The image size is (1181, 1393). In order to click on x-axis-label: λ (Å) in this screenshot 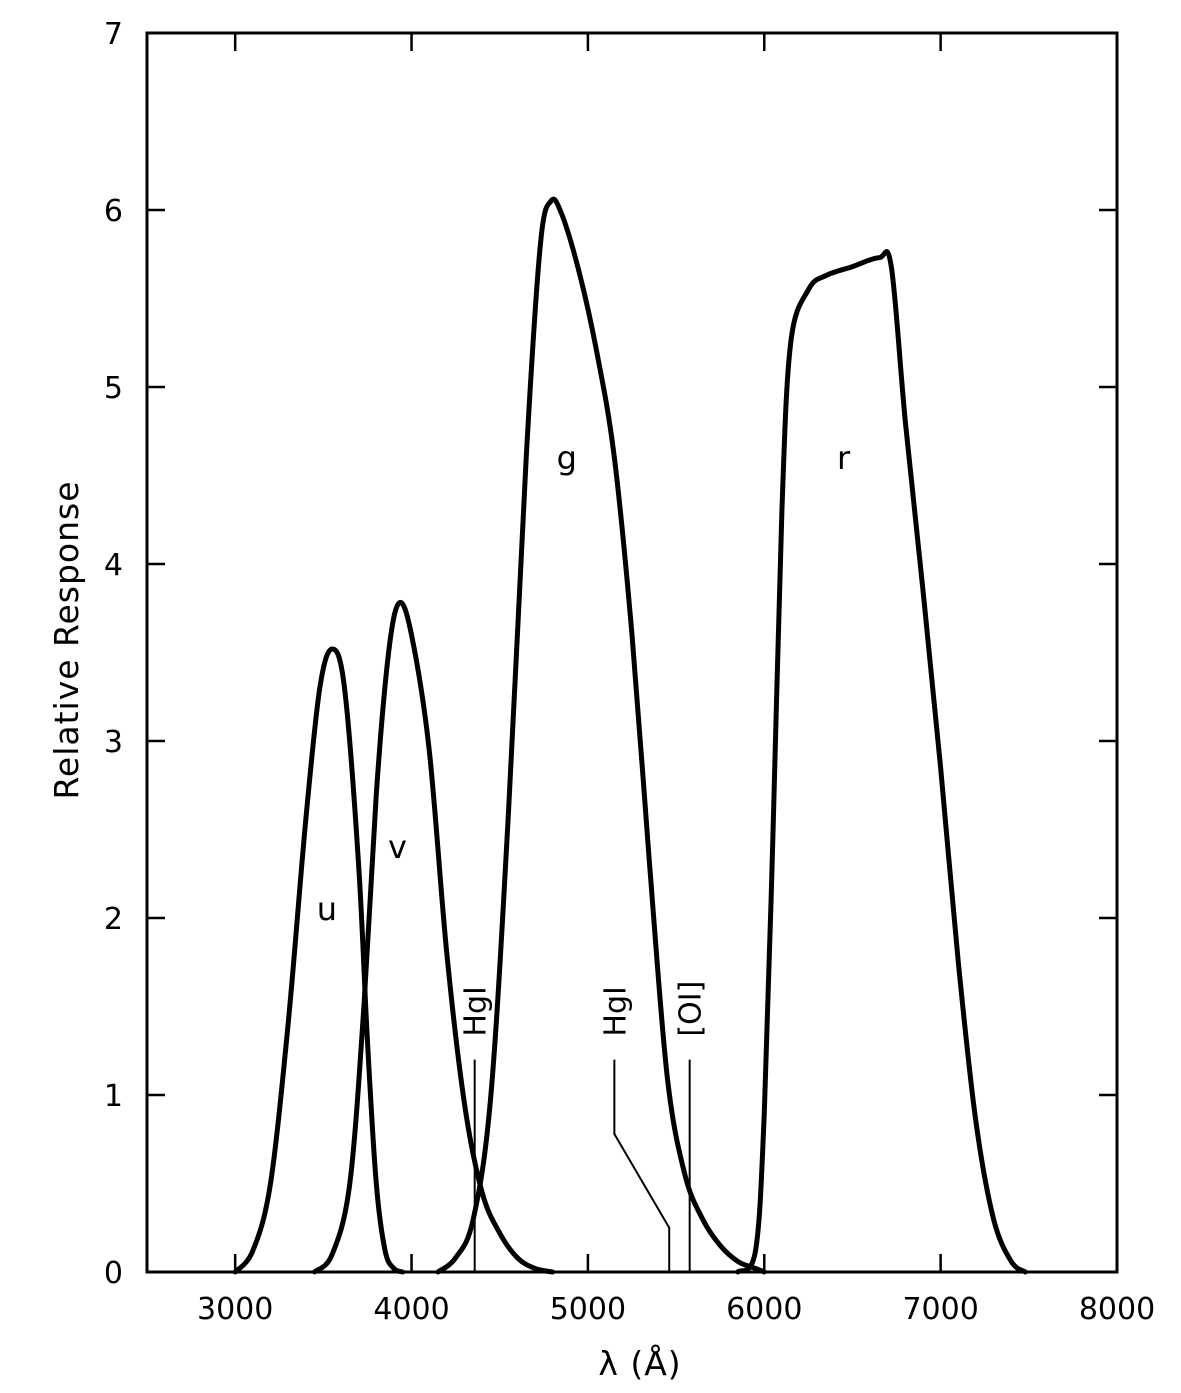, I will do `click(639, 1363)`.